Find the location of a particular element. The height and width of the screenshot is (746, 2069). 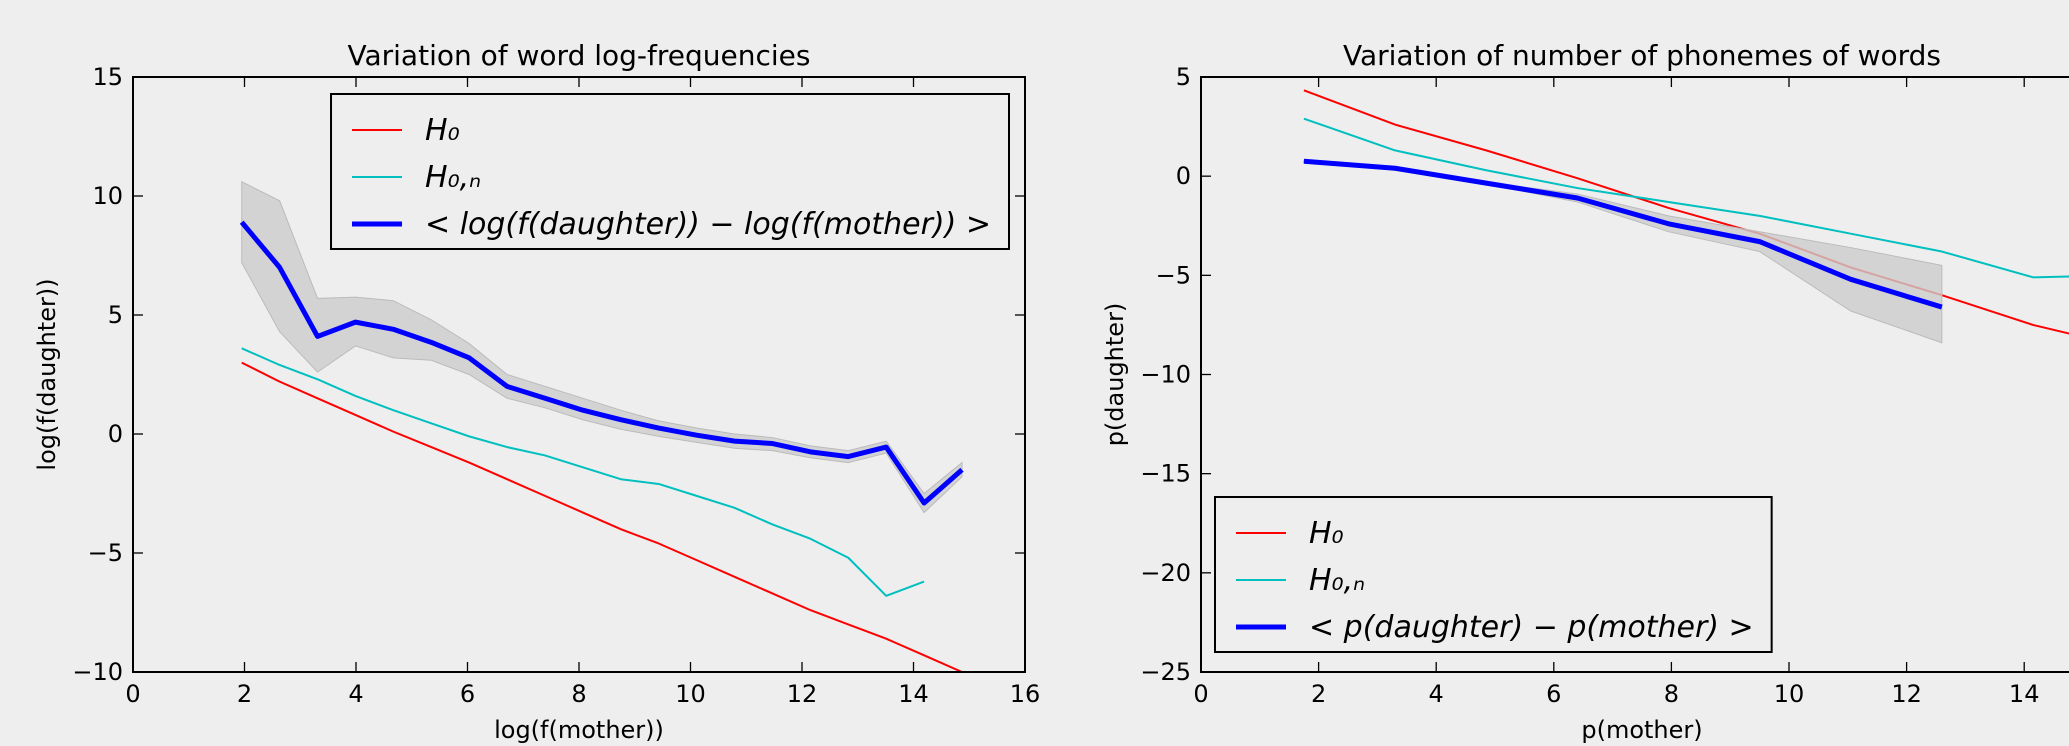

legend-label: < log(f(daughter)) − log(f(mother)) > is located at coordinates (708, 224).